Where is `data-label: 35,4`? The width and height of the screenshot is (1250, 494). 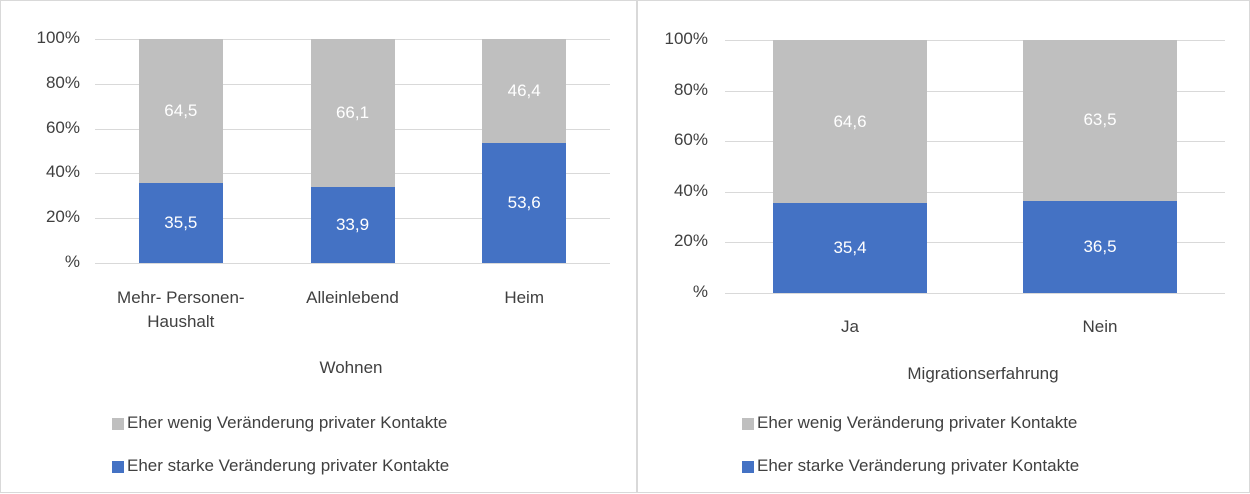 data-label: 35,4 is located at coordinates (850, 248).